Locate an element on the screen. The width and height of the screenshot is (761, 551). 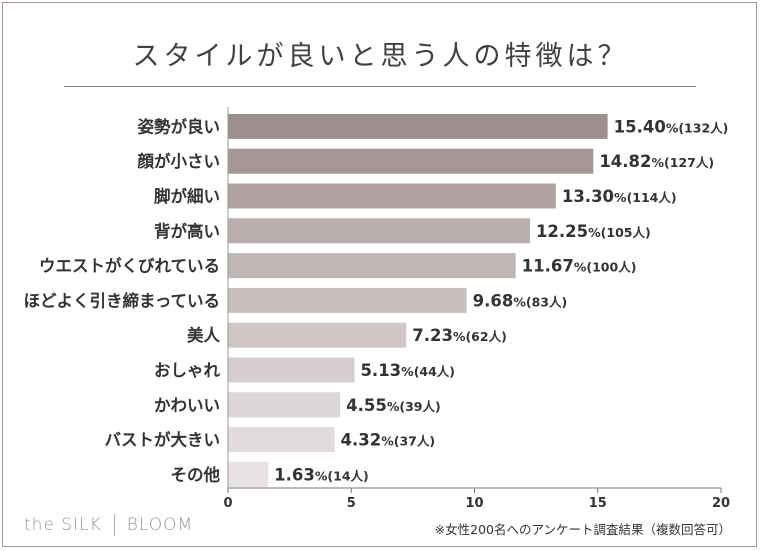
category-label-3: 脚が細い is located at coordinates (187, 196).